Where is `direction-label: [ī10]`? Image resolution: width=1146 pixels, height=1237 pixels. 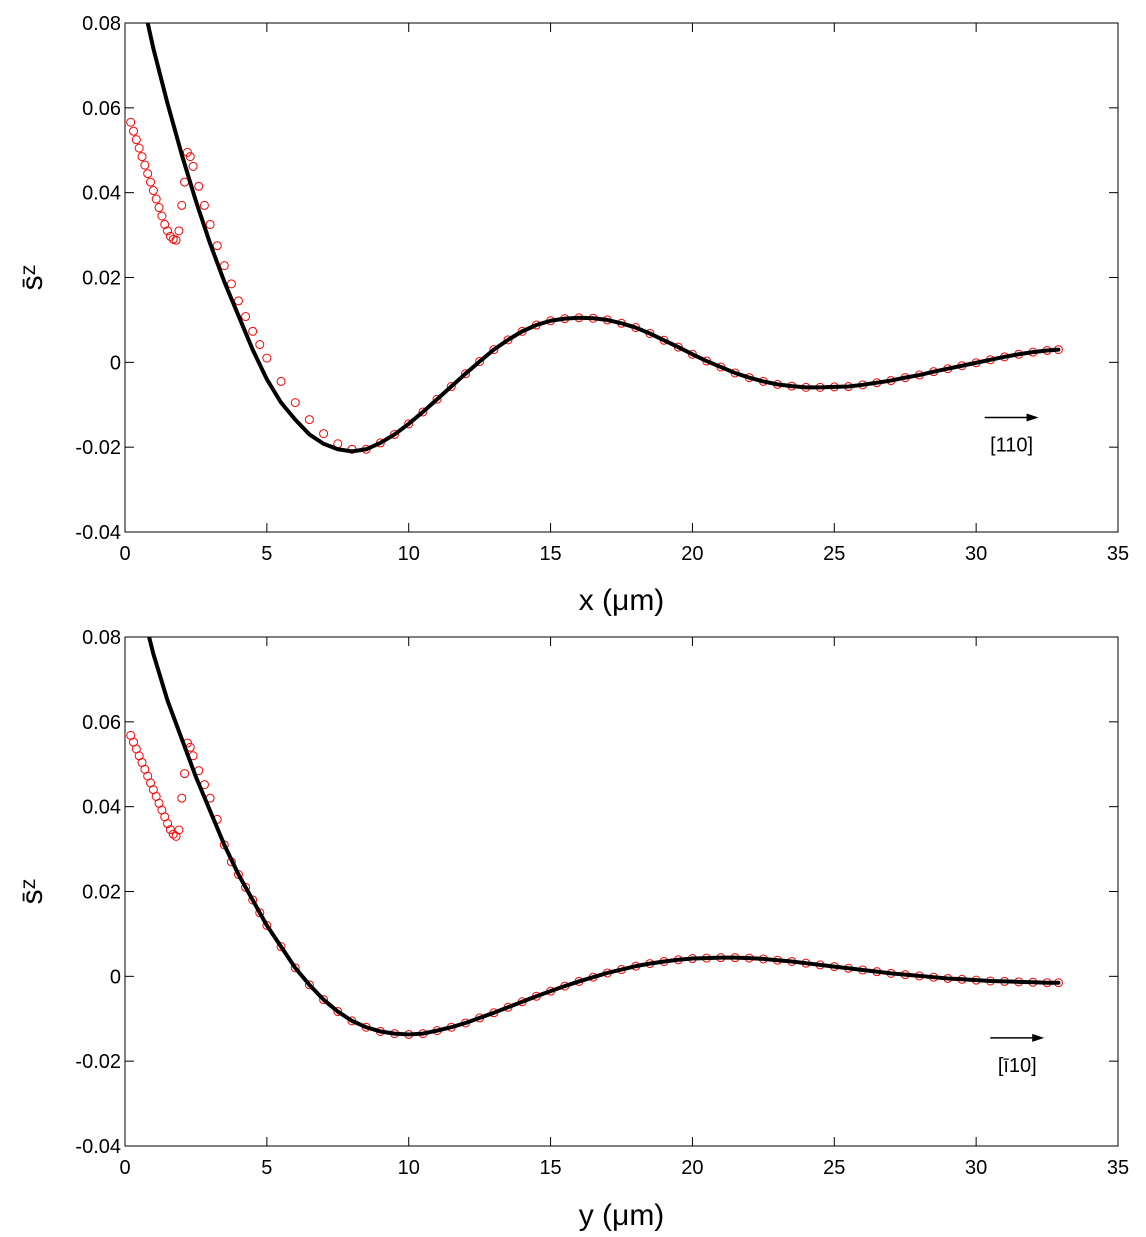
direction-label: [ī10] is located at coordinates (1017, 1066).